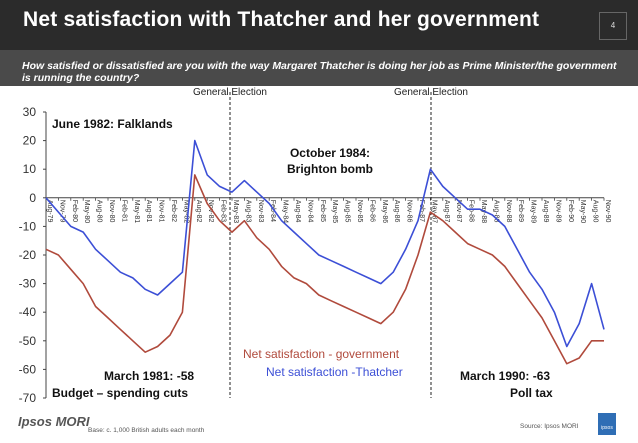 This screenshot has height=443, width=638. What do you see at coordinates (309, 211) in the screenshot?
I see `x-tick-label: Nov-84` at bounding box center [309, 211].